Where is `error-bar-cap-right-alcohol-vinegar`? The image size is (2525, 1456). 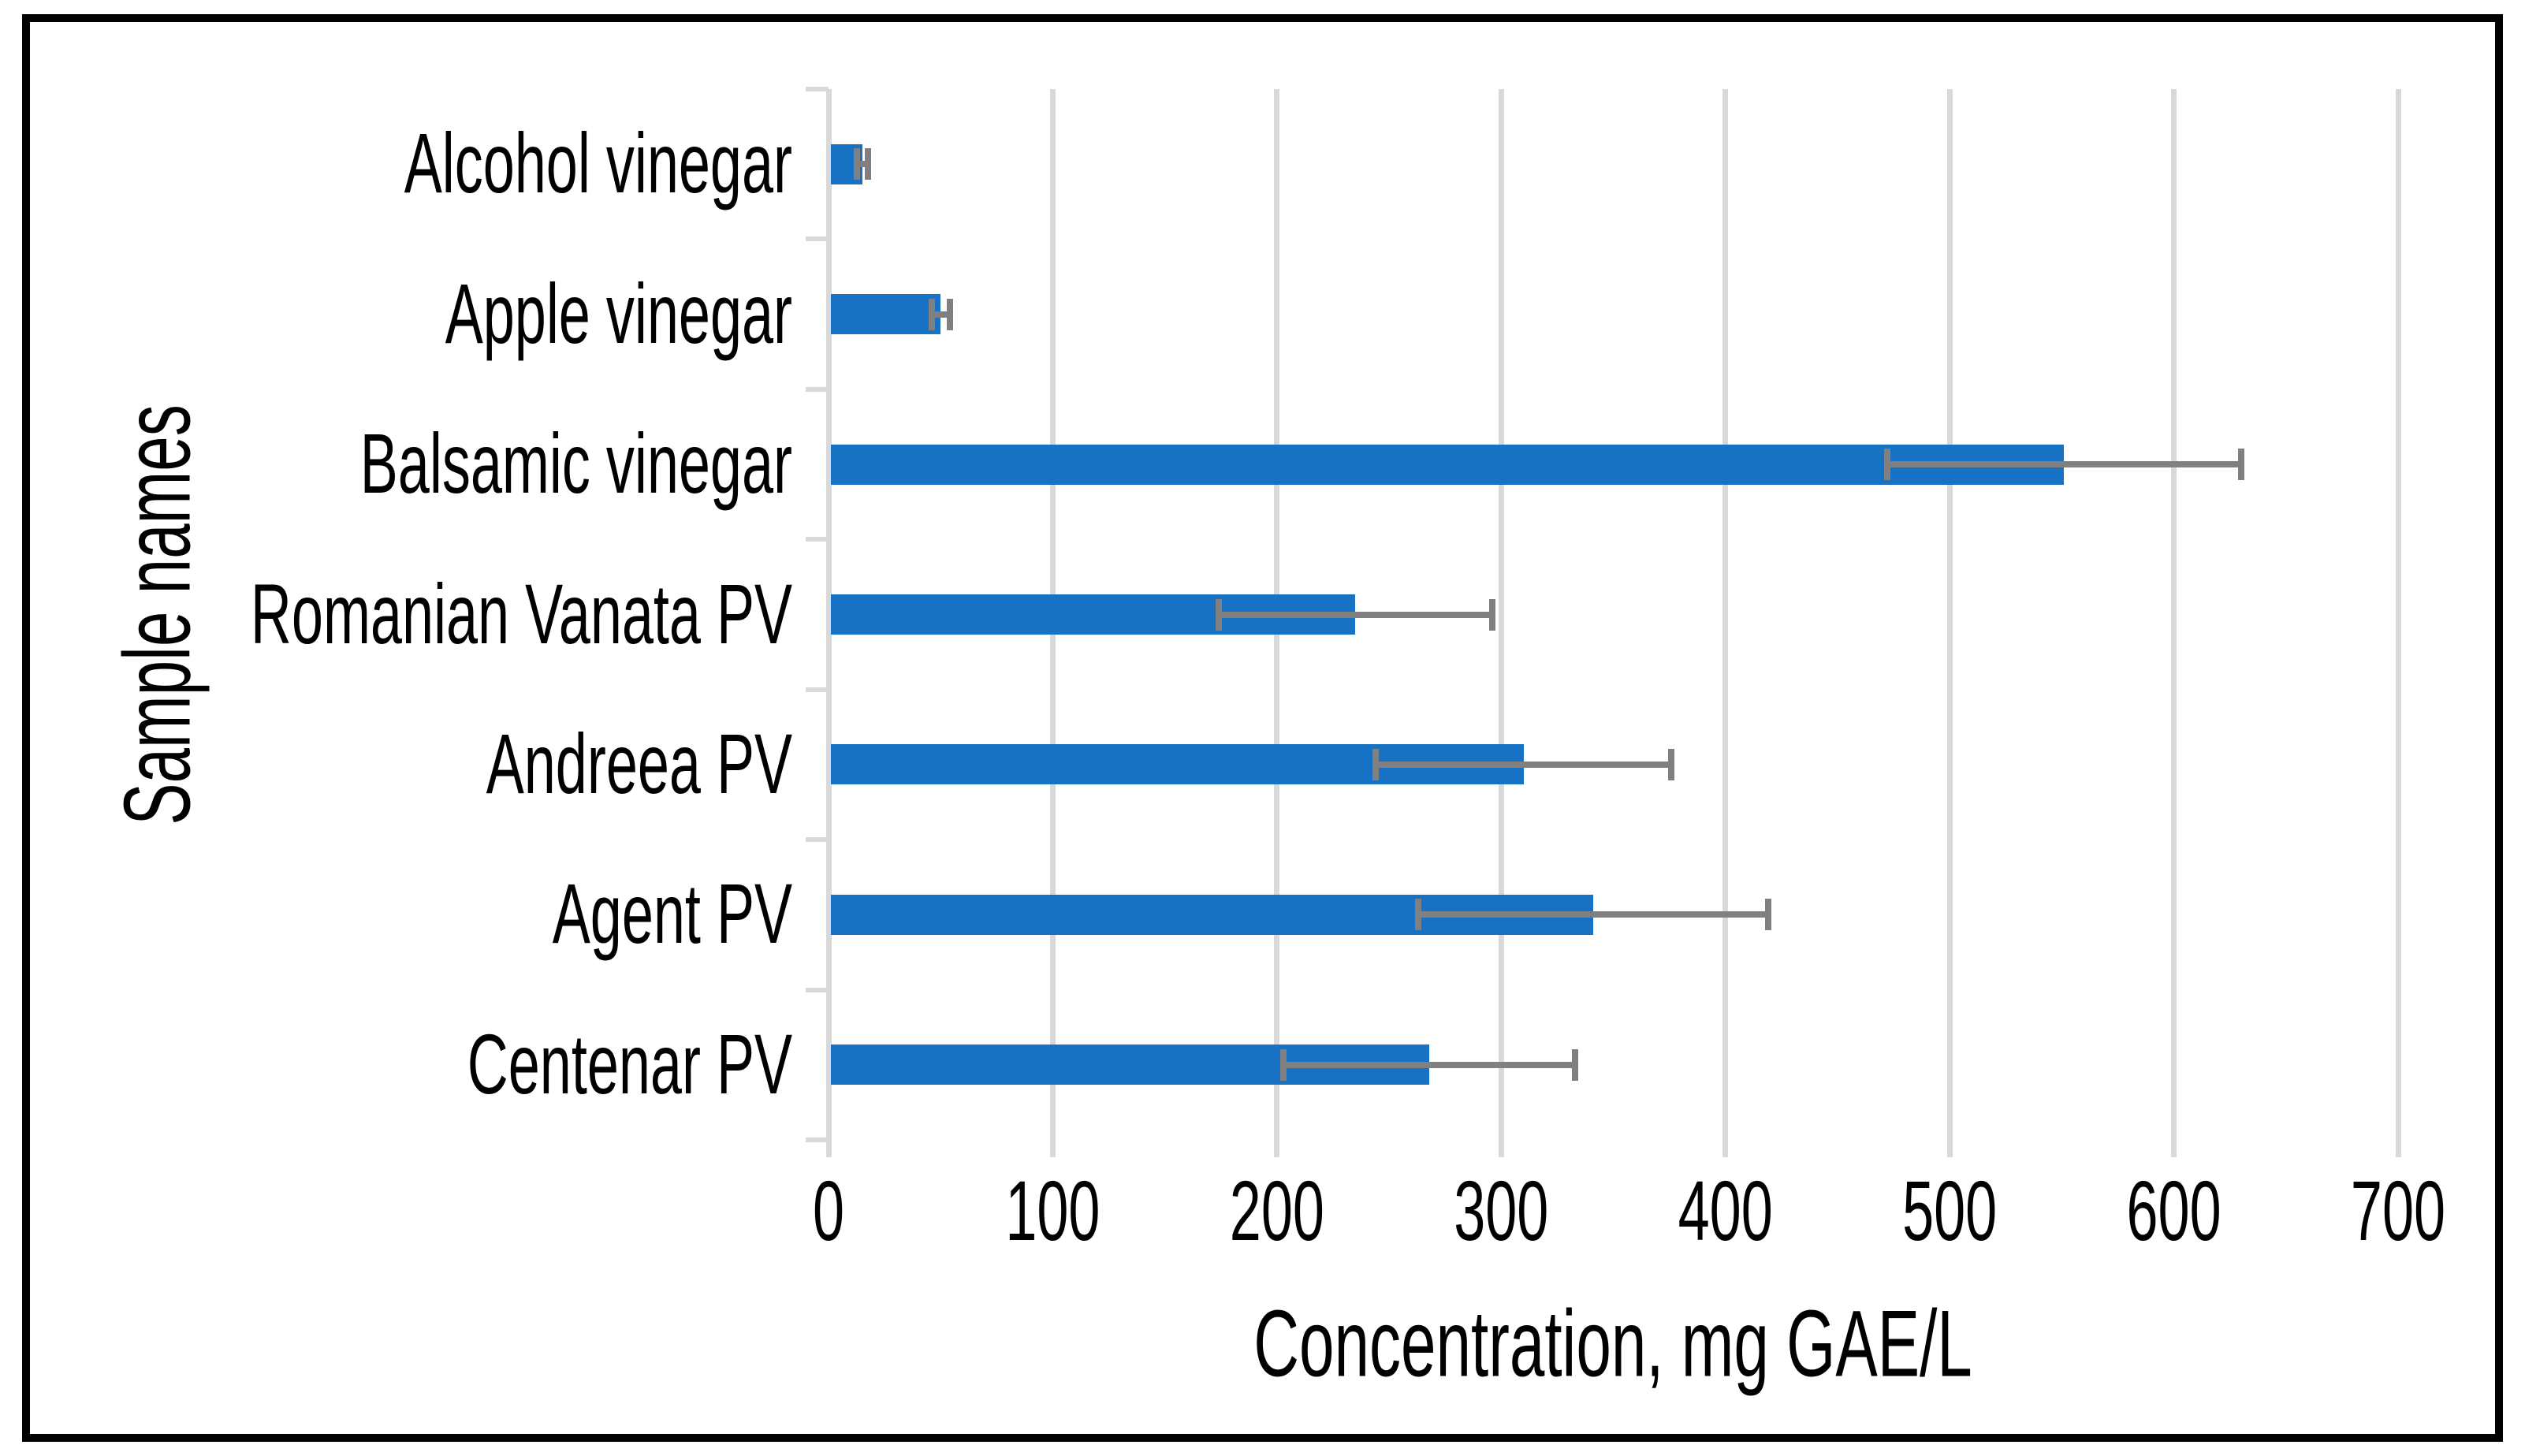 error-bar-cap-right-alcohol-vinegar is located at coordinates (867, 164).